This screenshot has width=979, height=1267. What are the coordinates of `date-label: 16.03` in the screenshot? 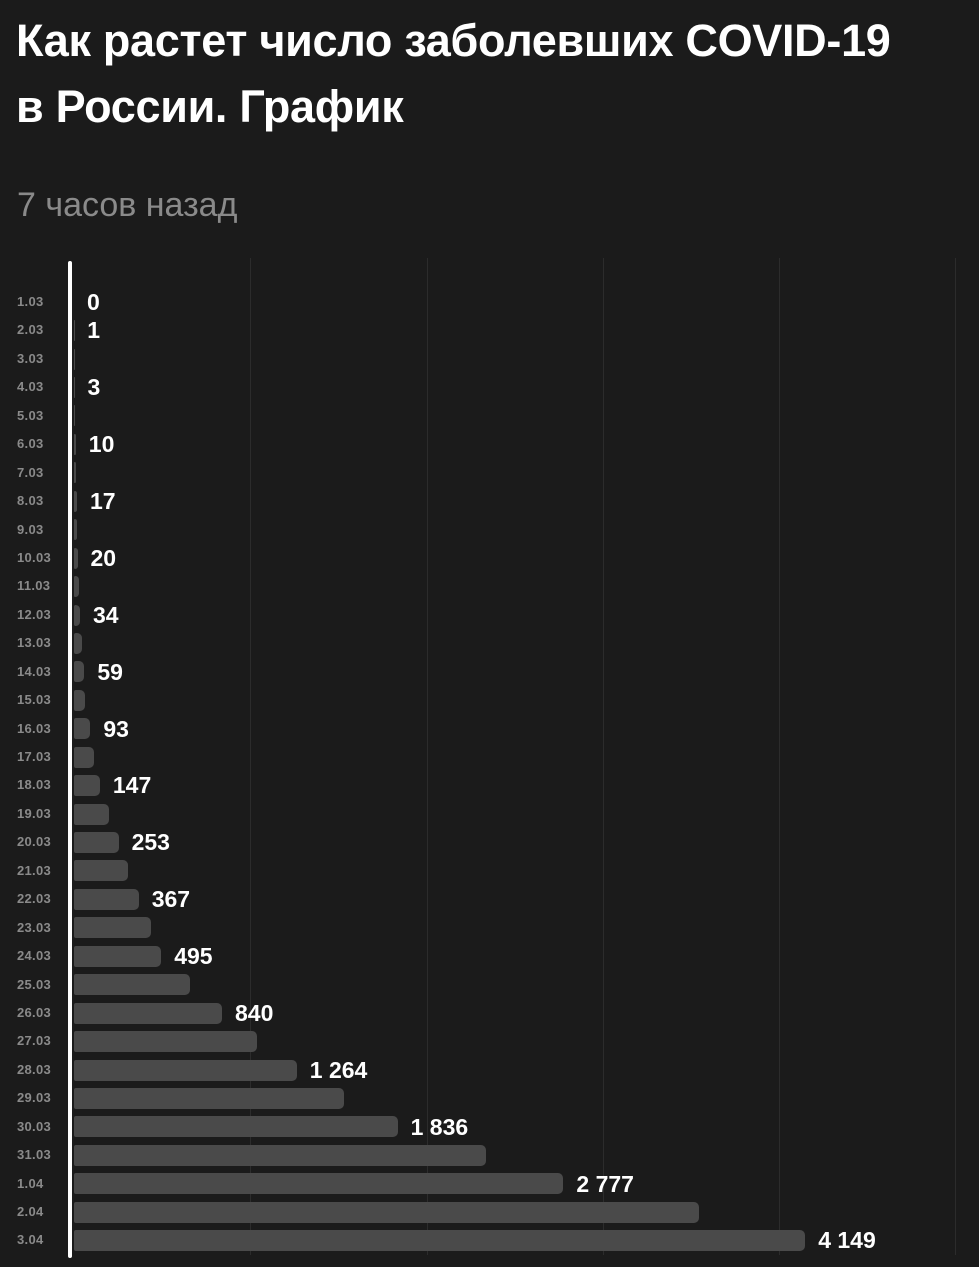 It's located at (34, 728).